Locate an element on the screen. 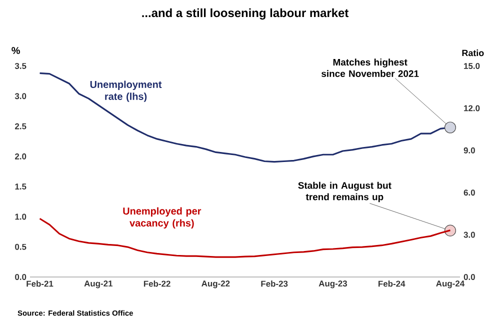  x-tick-label: Aug-24 is located at coordinates (450, 284).